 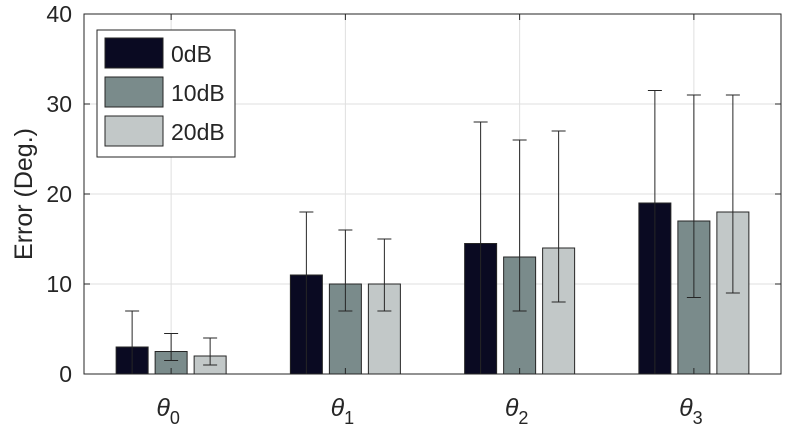 I want to click on legend-label: 20dB, so click(x=198, y=132).